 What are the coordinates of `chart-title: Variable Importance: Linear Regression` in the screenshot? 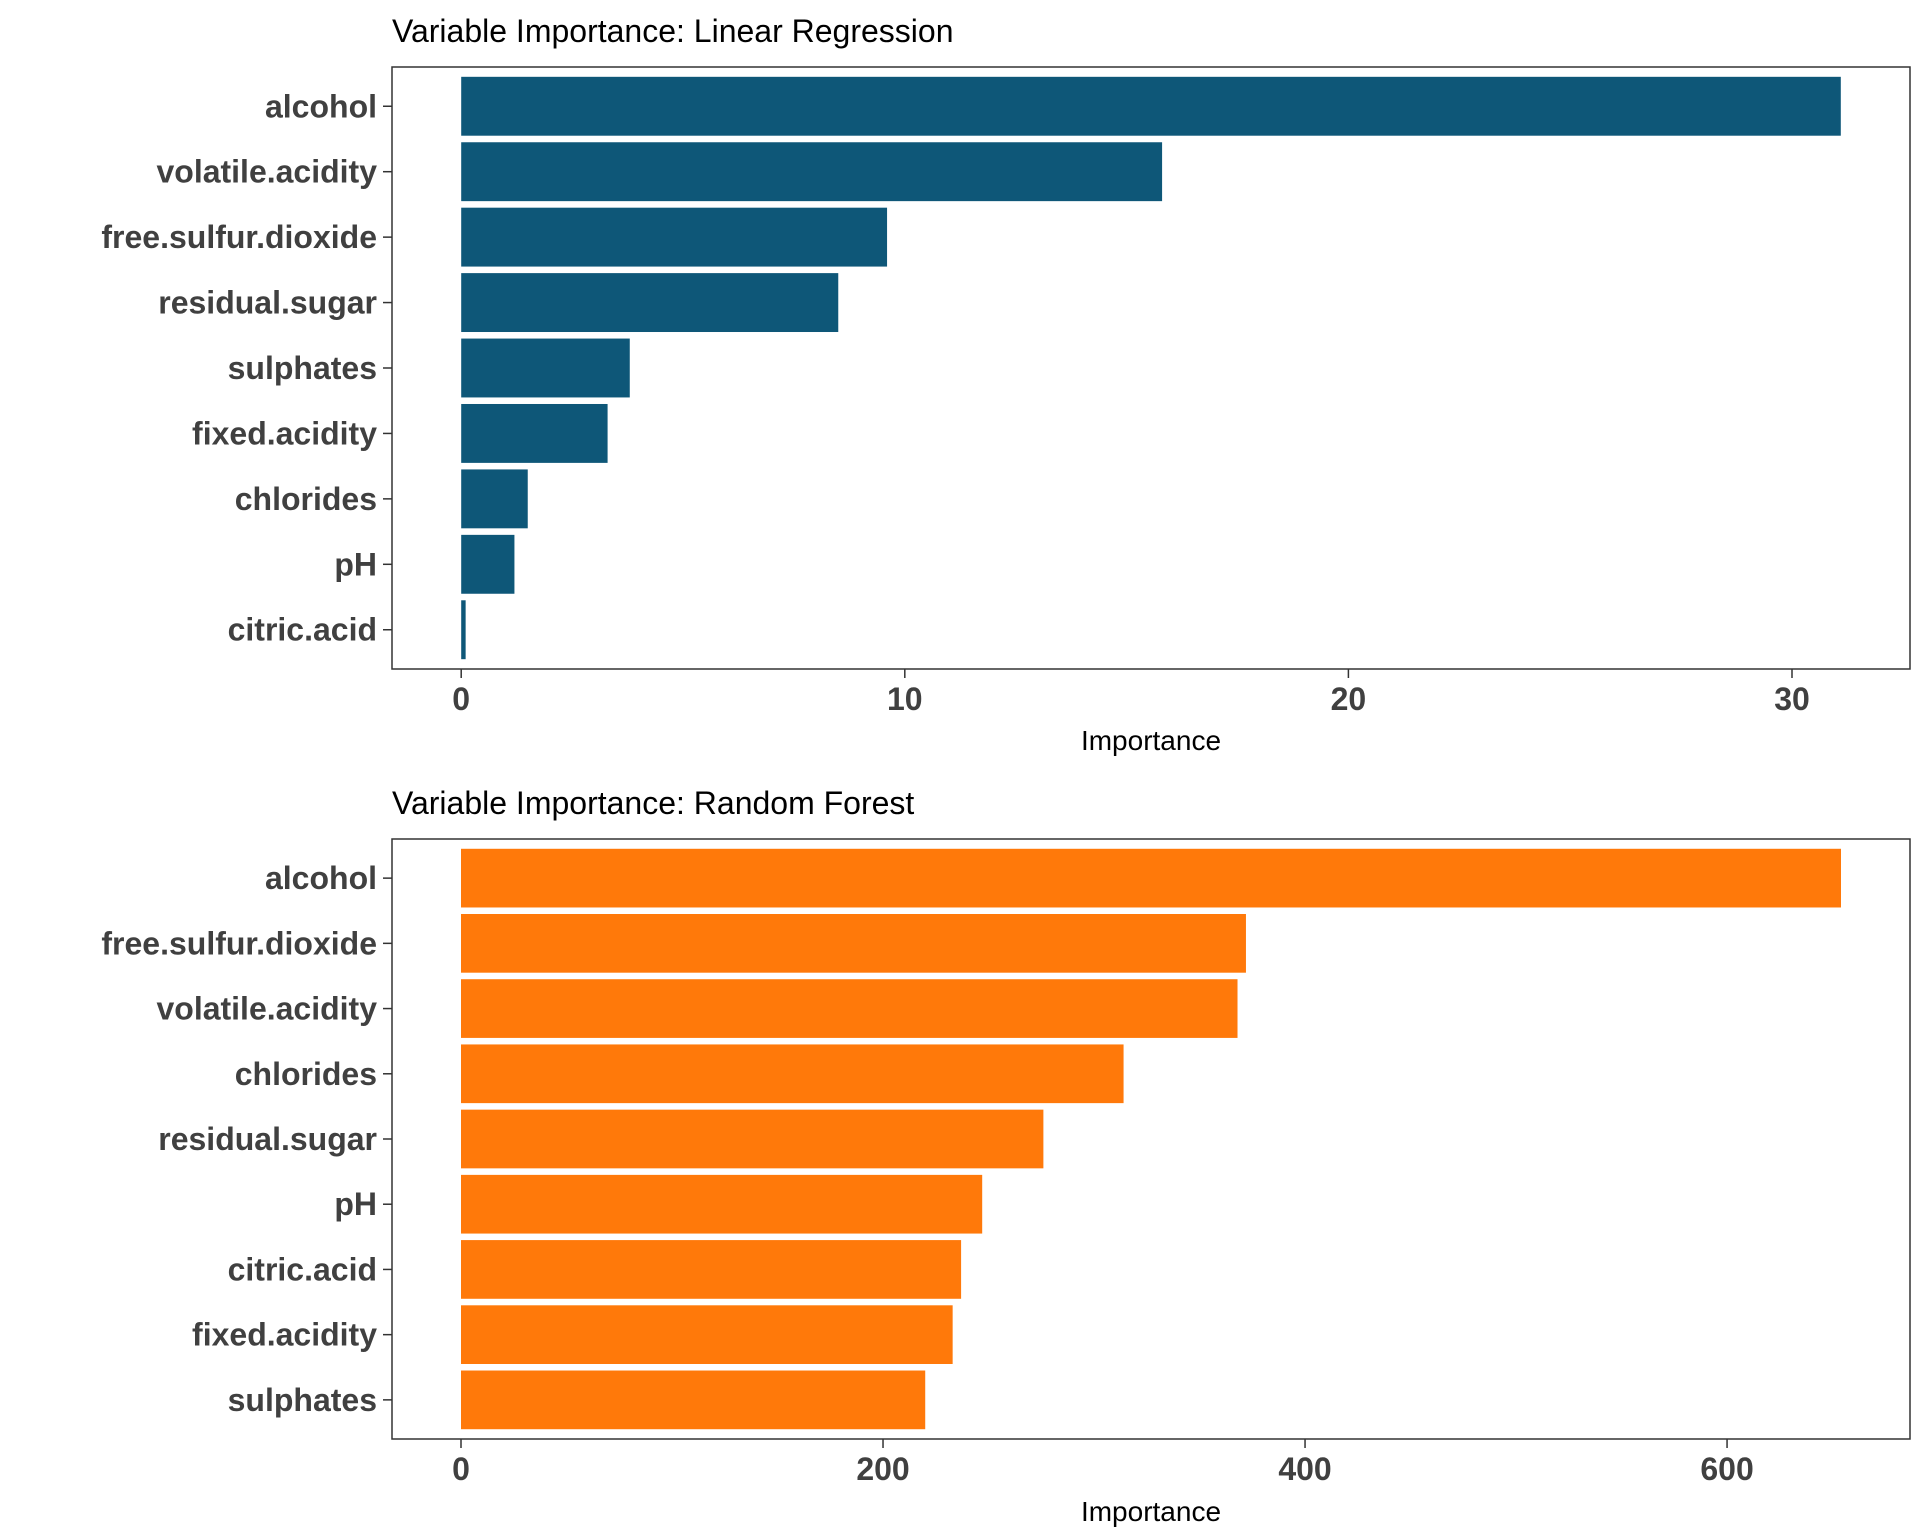 It's located at (672, 31).